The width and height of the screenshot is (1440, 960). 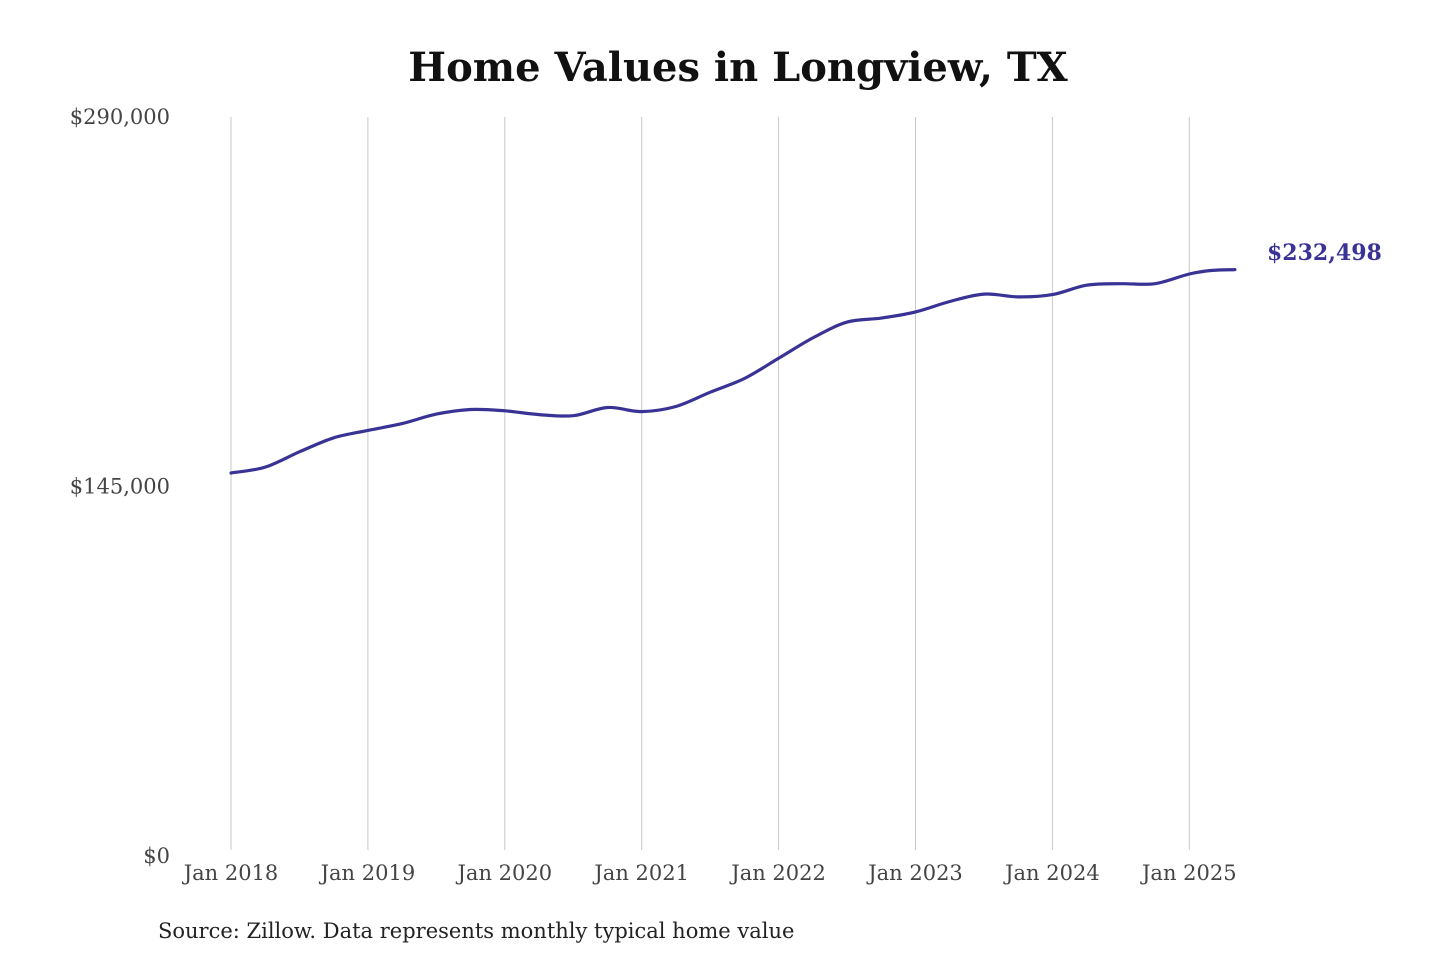 What do you see at coordinates (367, 873) in the screenshot?
I see `x-tick-label: Jan 2019` at bounding box center [367, 873].